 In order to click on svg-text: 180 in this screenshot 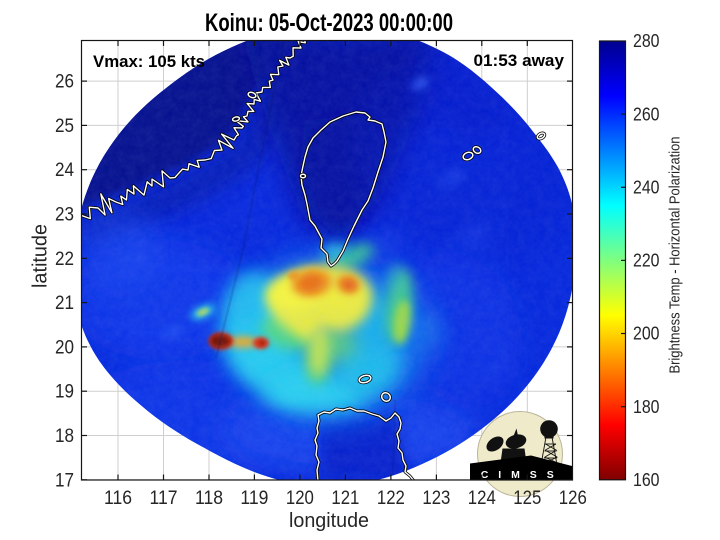, I will do `click(646, 407)`.